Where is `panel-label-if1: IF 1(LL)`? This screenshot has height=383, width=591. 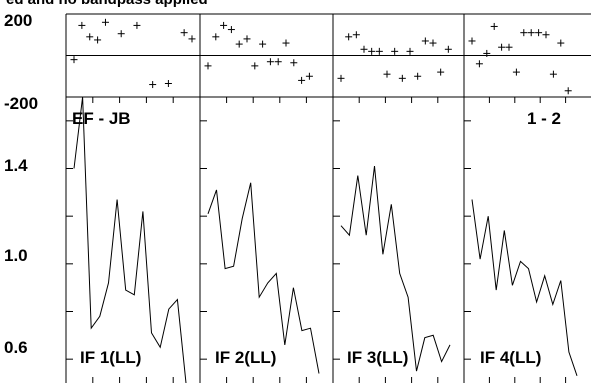 panel-label-if1: IF 1(LL) is located at coordinates (110, 357).